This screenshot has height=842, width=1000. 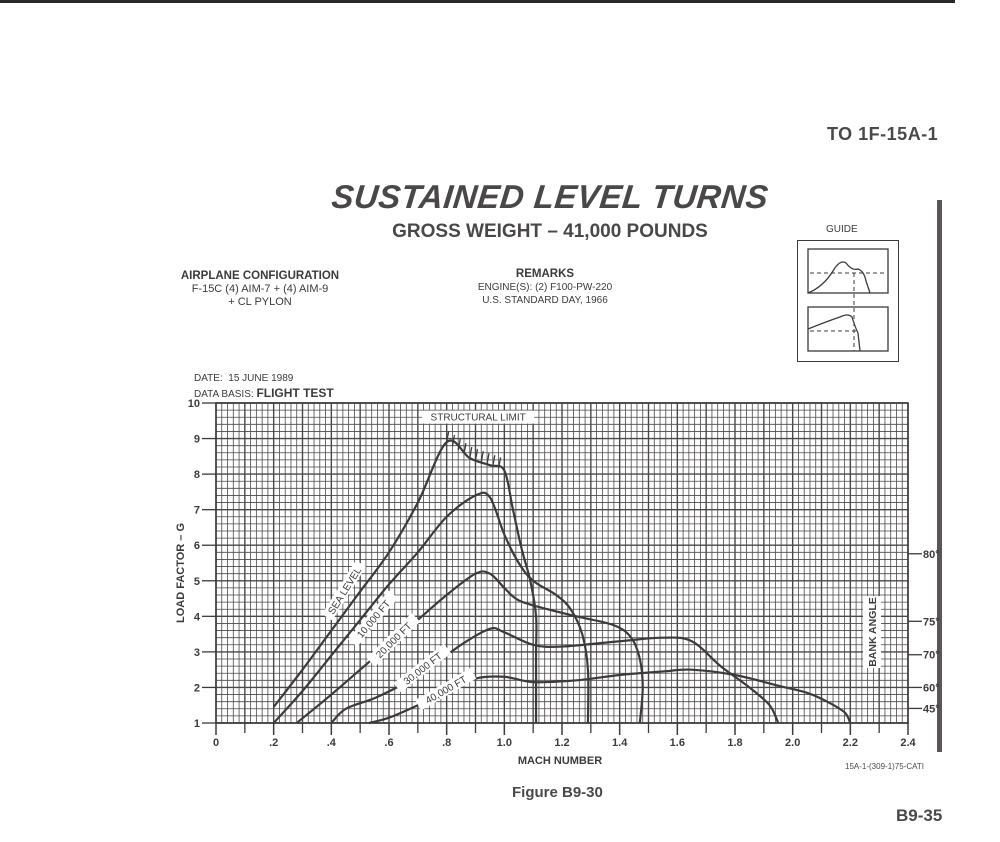 What do you see at coordinates (919, 815) in the screenshot?
I see `page-number: B9-35` at bounding box center [919, 815].